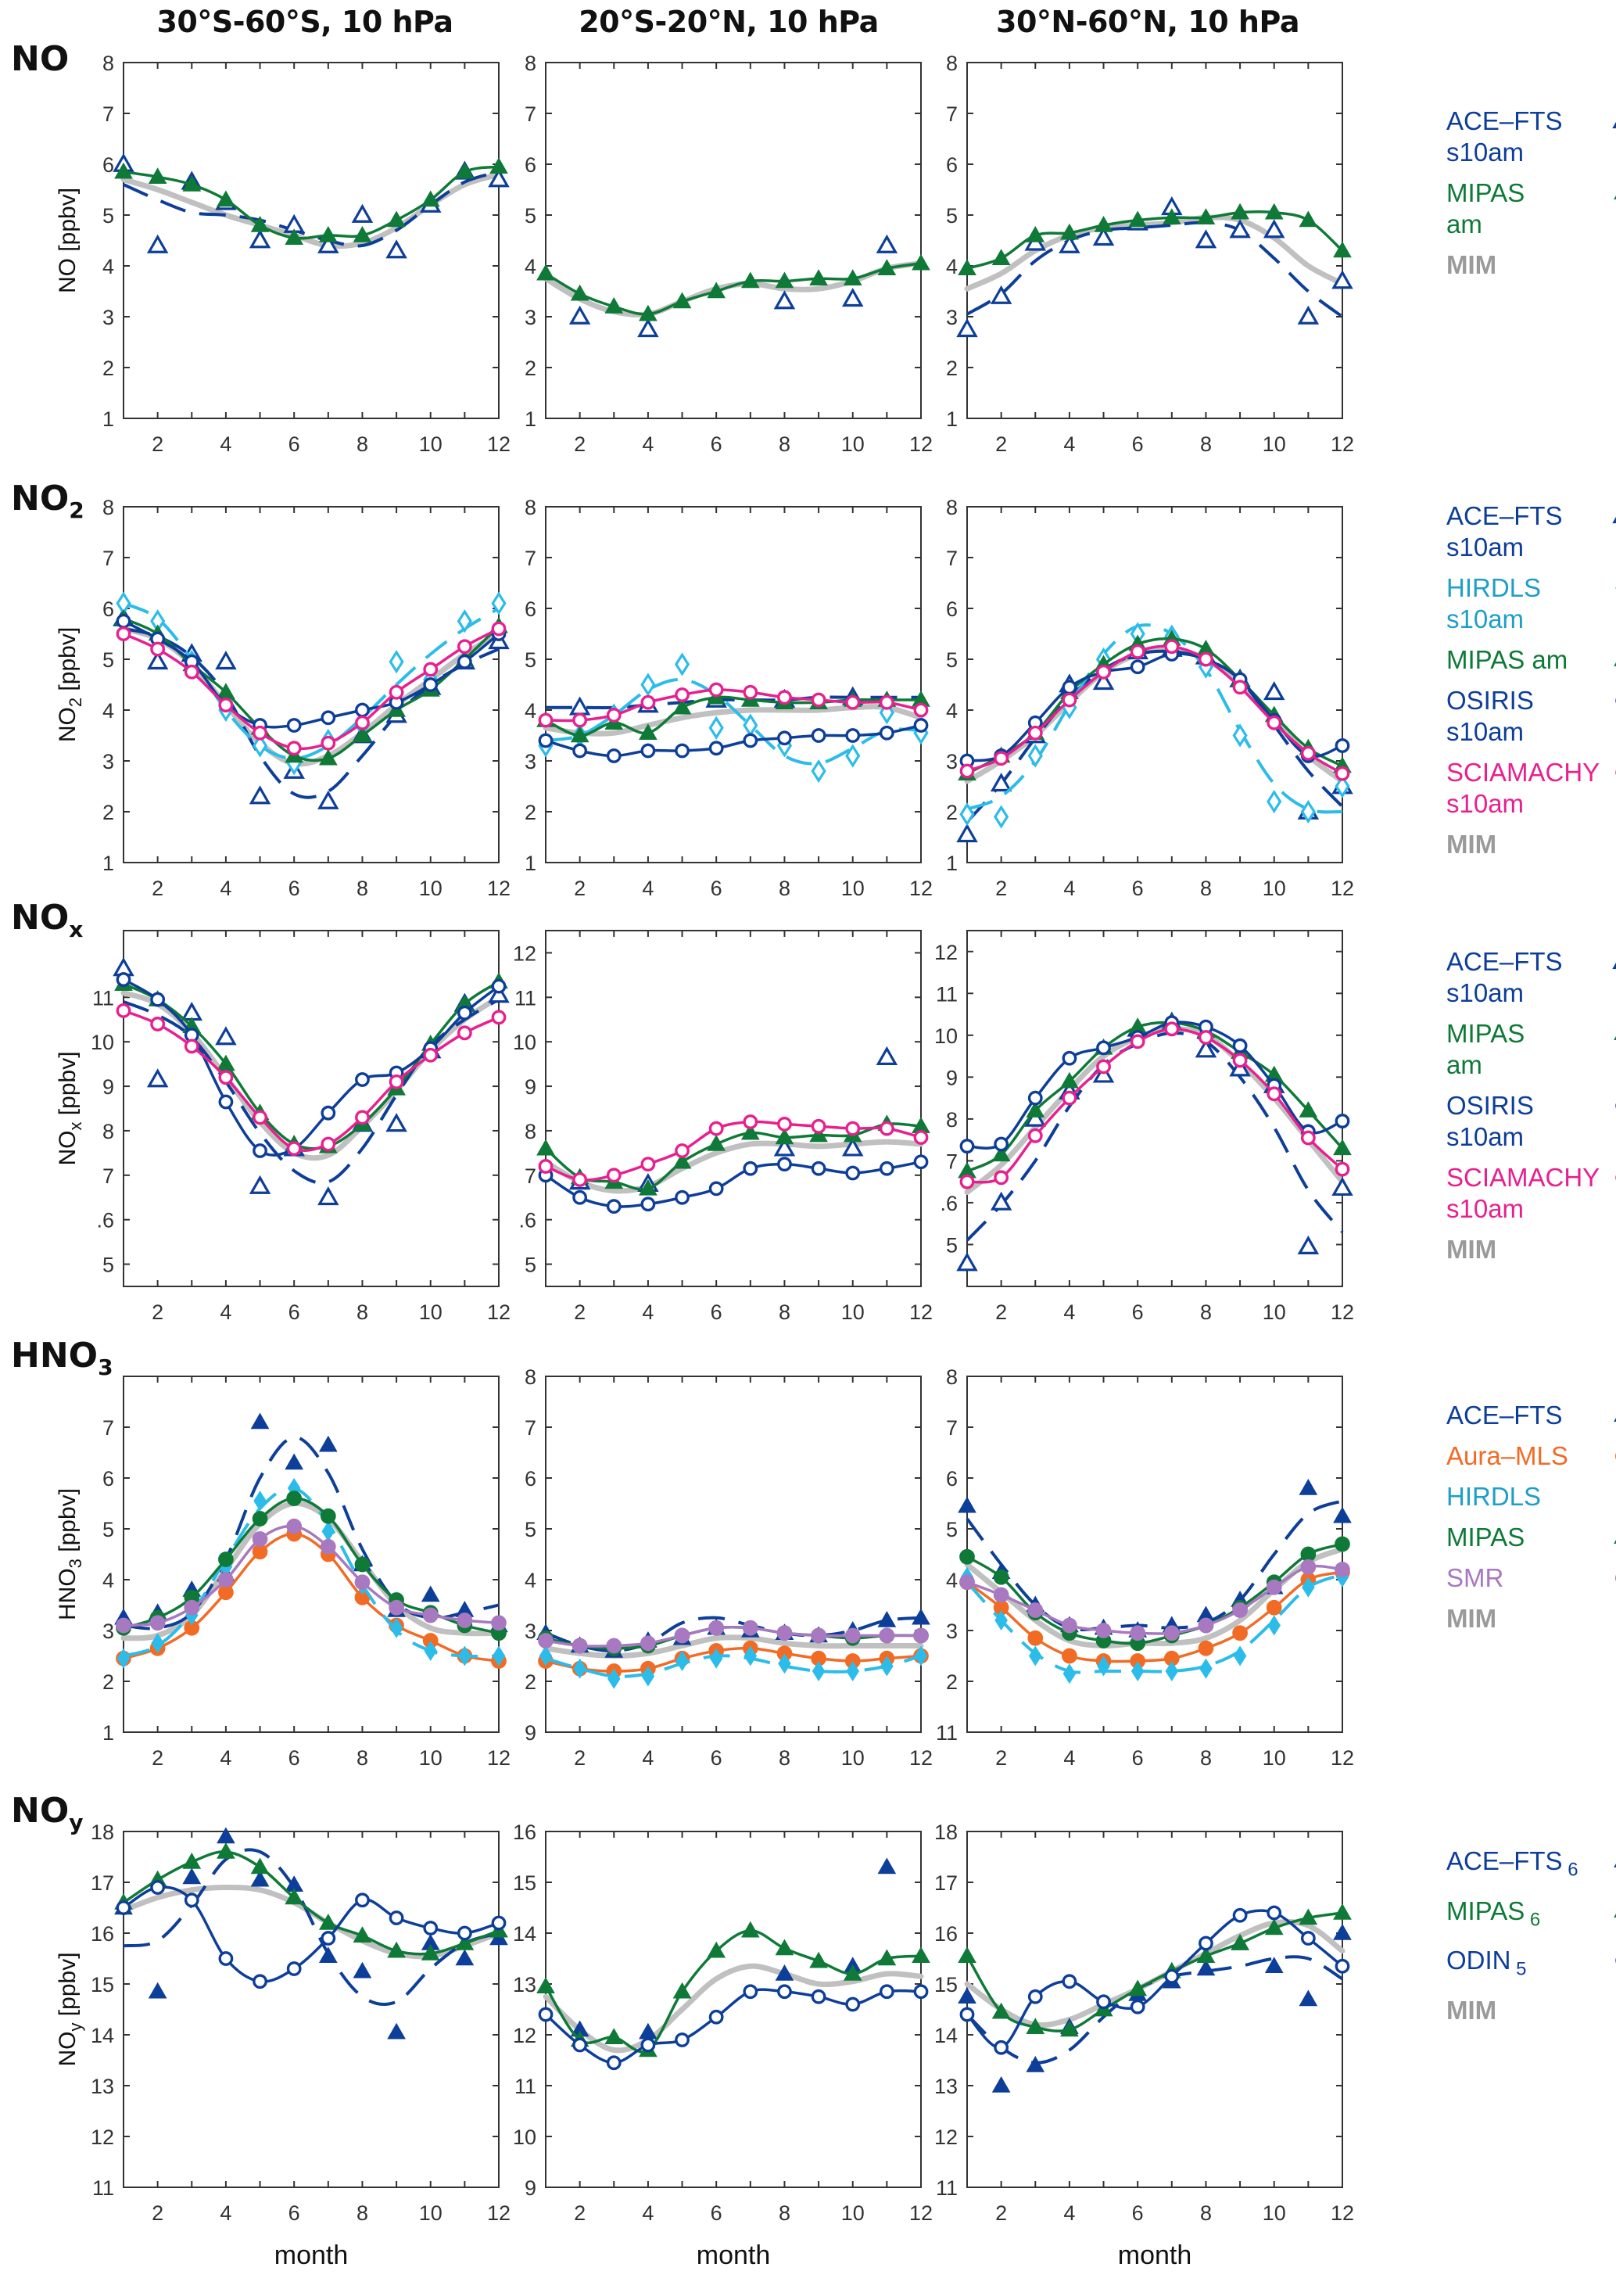 Image resolution: width=1616 pixels, height=2296 pixels. Describe the element at coordinates (77, 1822) in the screenshot. I see `row-label-subscript: y` at that location.